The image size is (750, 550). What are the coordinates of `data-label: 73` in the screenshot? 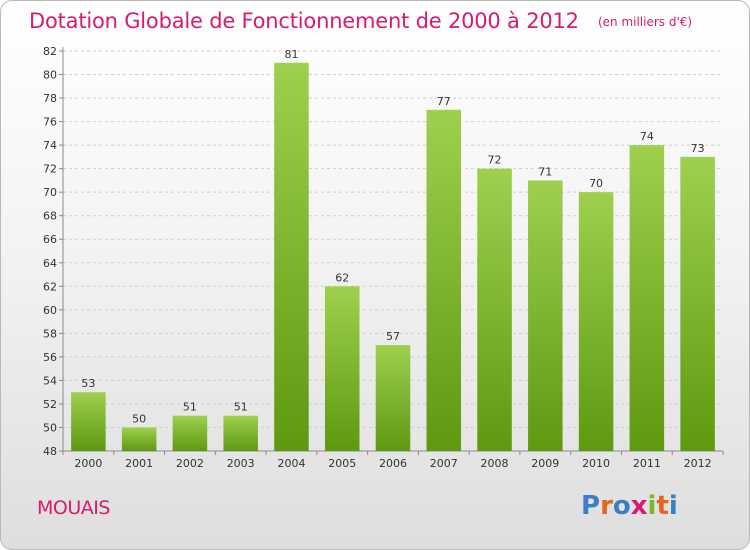 It's located at (698, 148).